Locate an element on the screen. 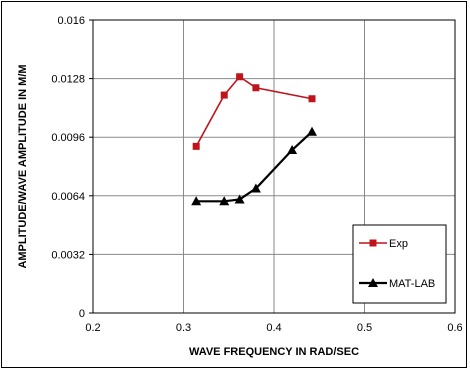 Image resolution: width=470 pixels, height=371 pixels. legend-label: MAT-LAB is located at coordinates (412, 284).